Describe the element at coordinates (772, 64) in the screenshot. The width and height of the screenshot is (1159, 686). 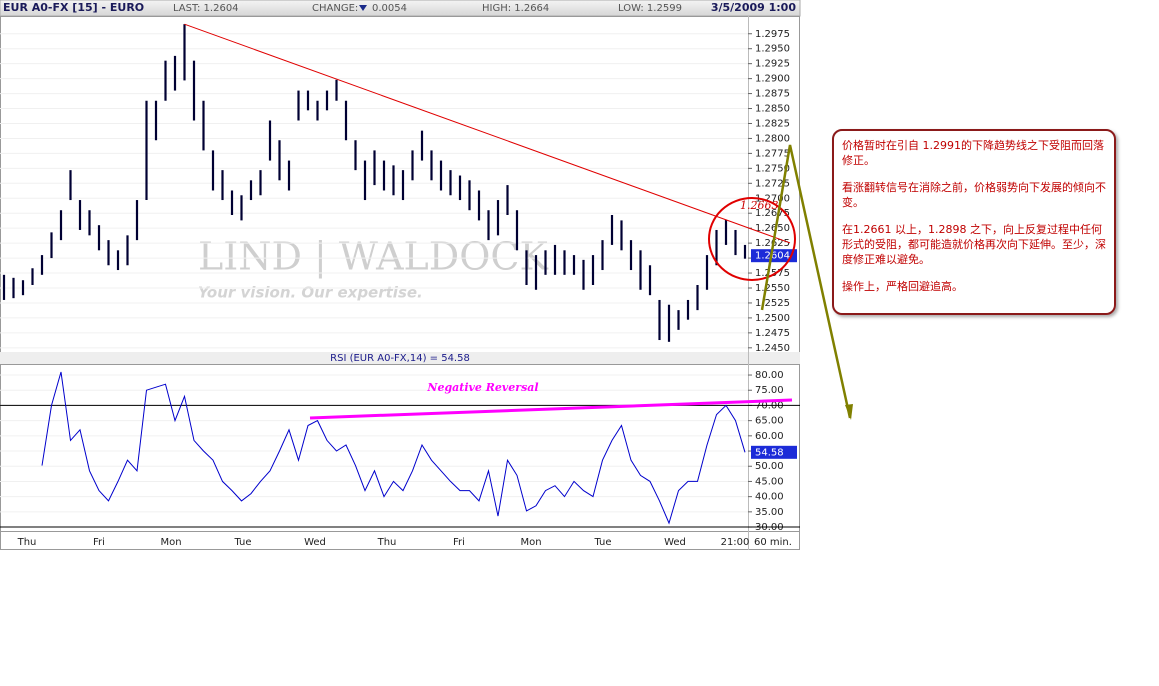
I see `y-tick-label: 1.2925` at that location.